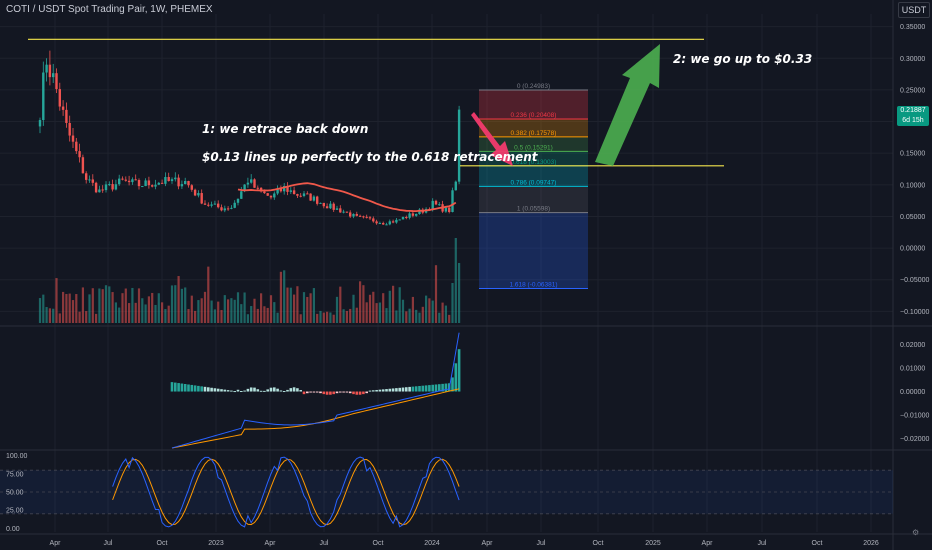  I want to click on settings-icon: ⚙, so click(916, 532).